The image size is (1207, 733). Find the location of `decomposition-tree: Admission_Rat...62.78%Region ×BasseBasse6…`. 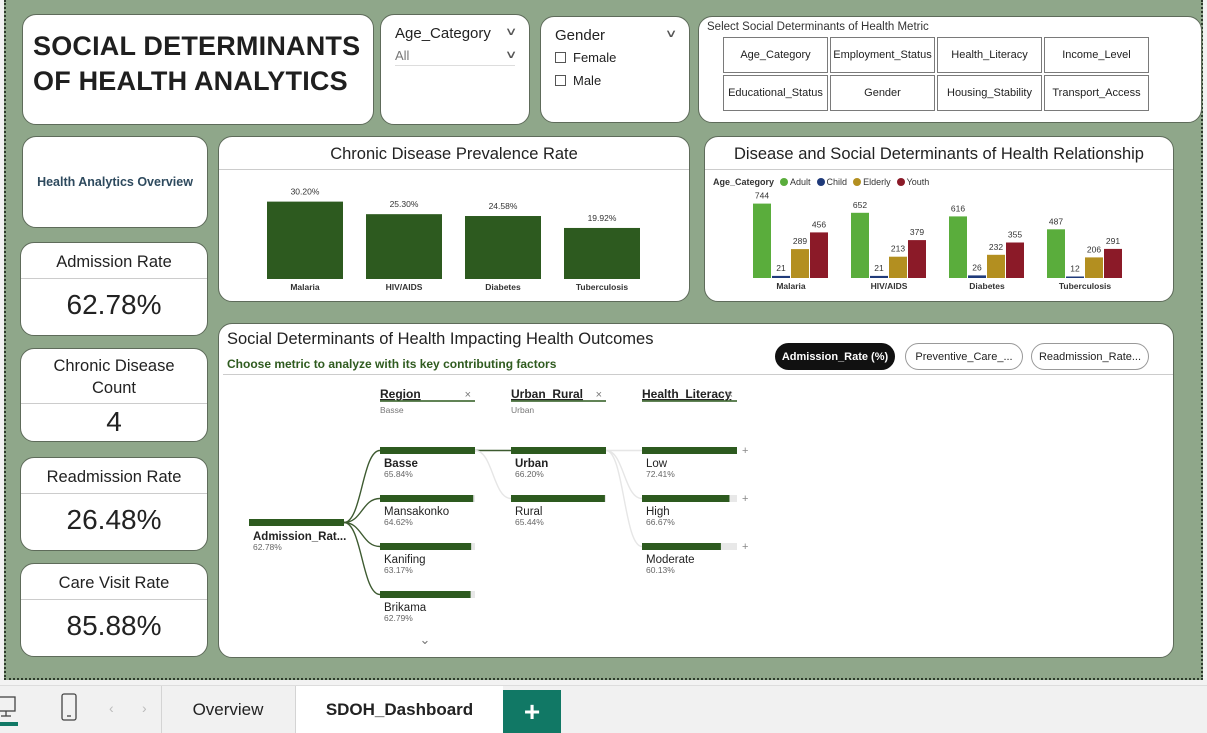

decomposition-tree: Admission_Rat...62.78%Region ×BasseBasse6… is located at coordinates (498, 517).